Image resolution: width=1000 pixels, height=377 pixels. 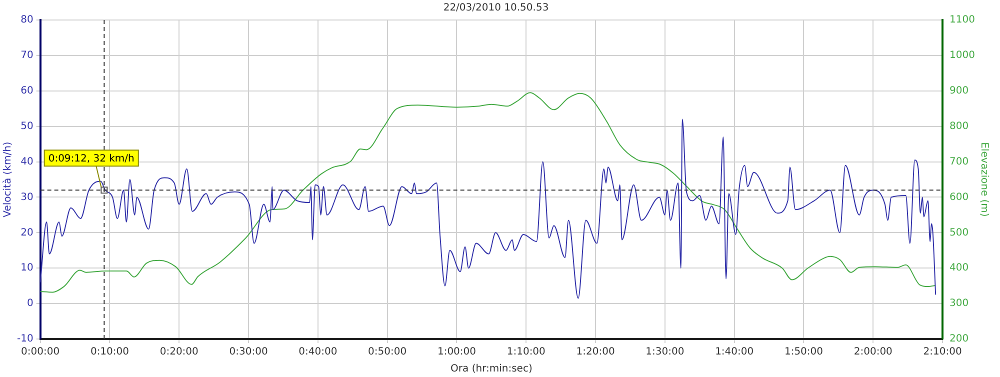 I want to click on x-axis-title: Ora (hr:min:sec), so click(x=491, y=369).